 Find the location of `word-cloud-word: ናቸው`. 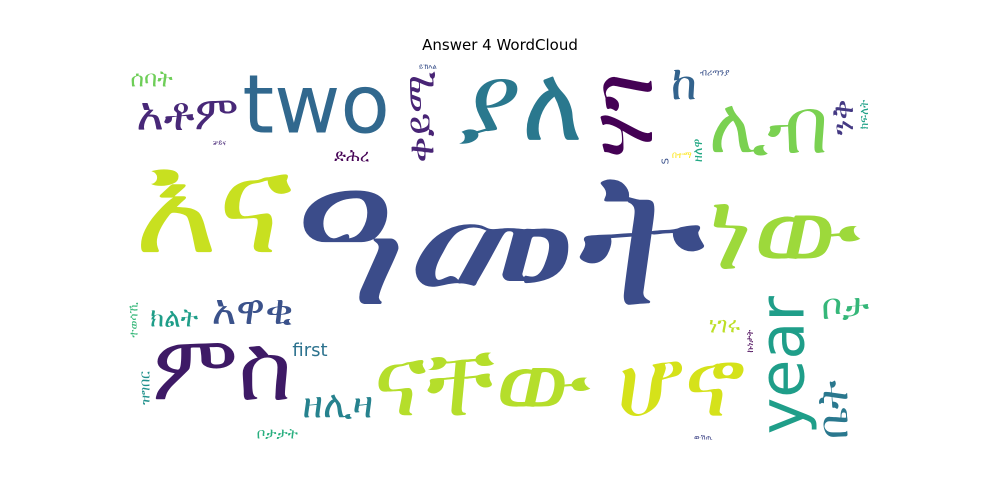

word-cloud-word: ናቸው is located at coordinates (483, 380).